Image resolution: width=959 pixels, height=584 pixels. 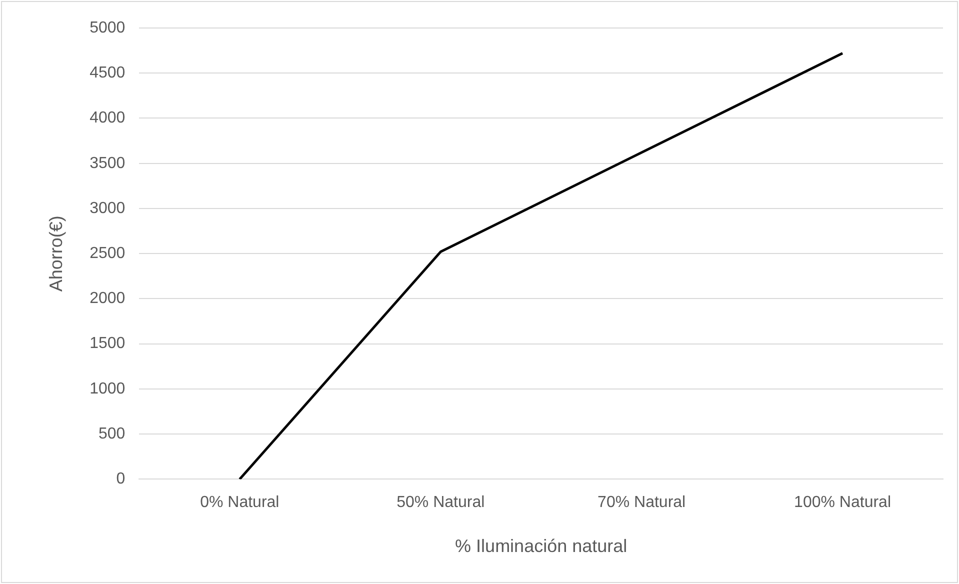 What do you see at coordinates (108, 208) in the screenshot?
I see `y-tick-label: 3000` at bounding box center [108, 208].